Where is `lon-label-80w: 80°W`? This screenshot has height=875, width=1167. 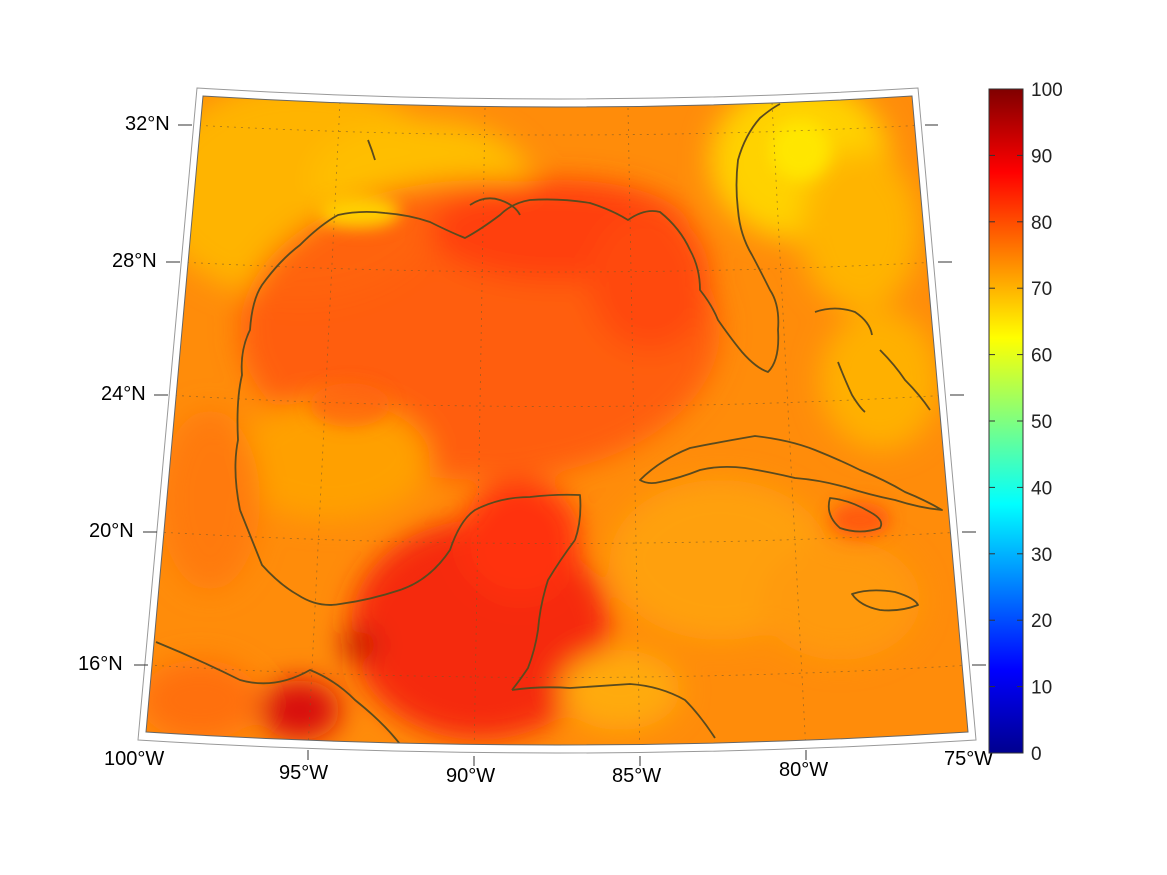
lon-label-80w: 80°W is located at coordinates (803, 770).